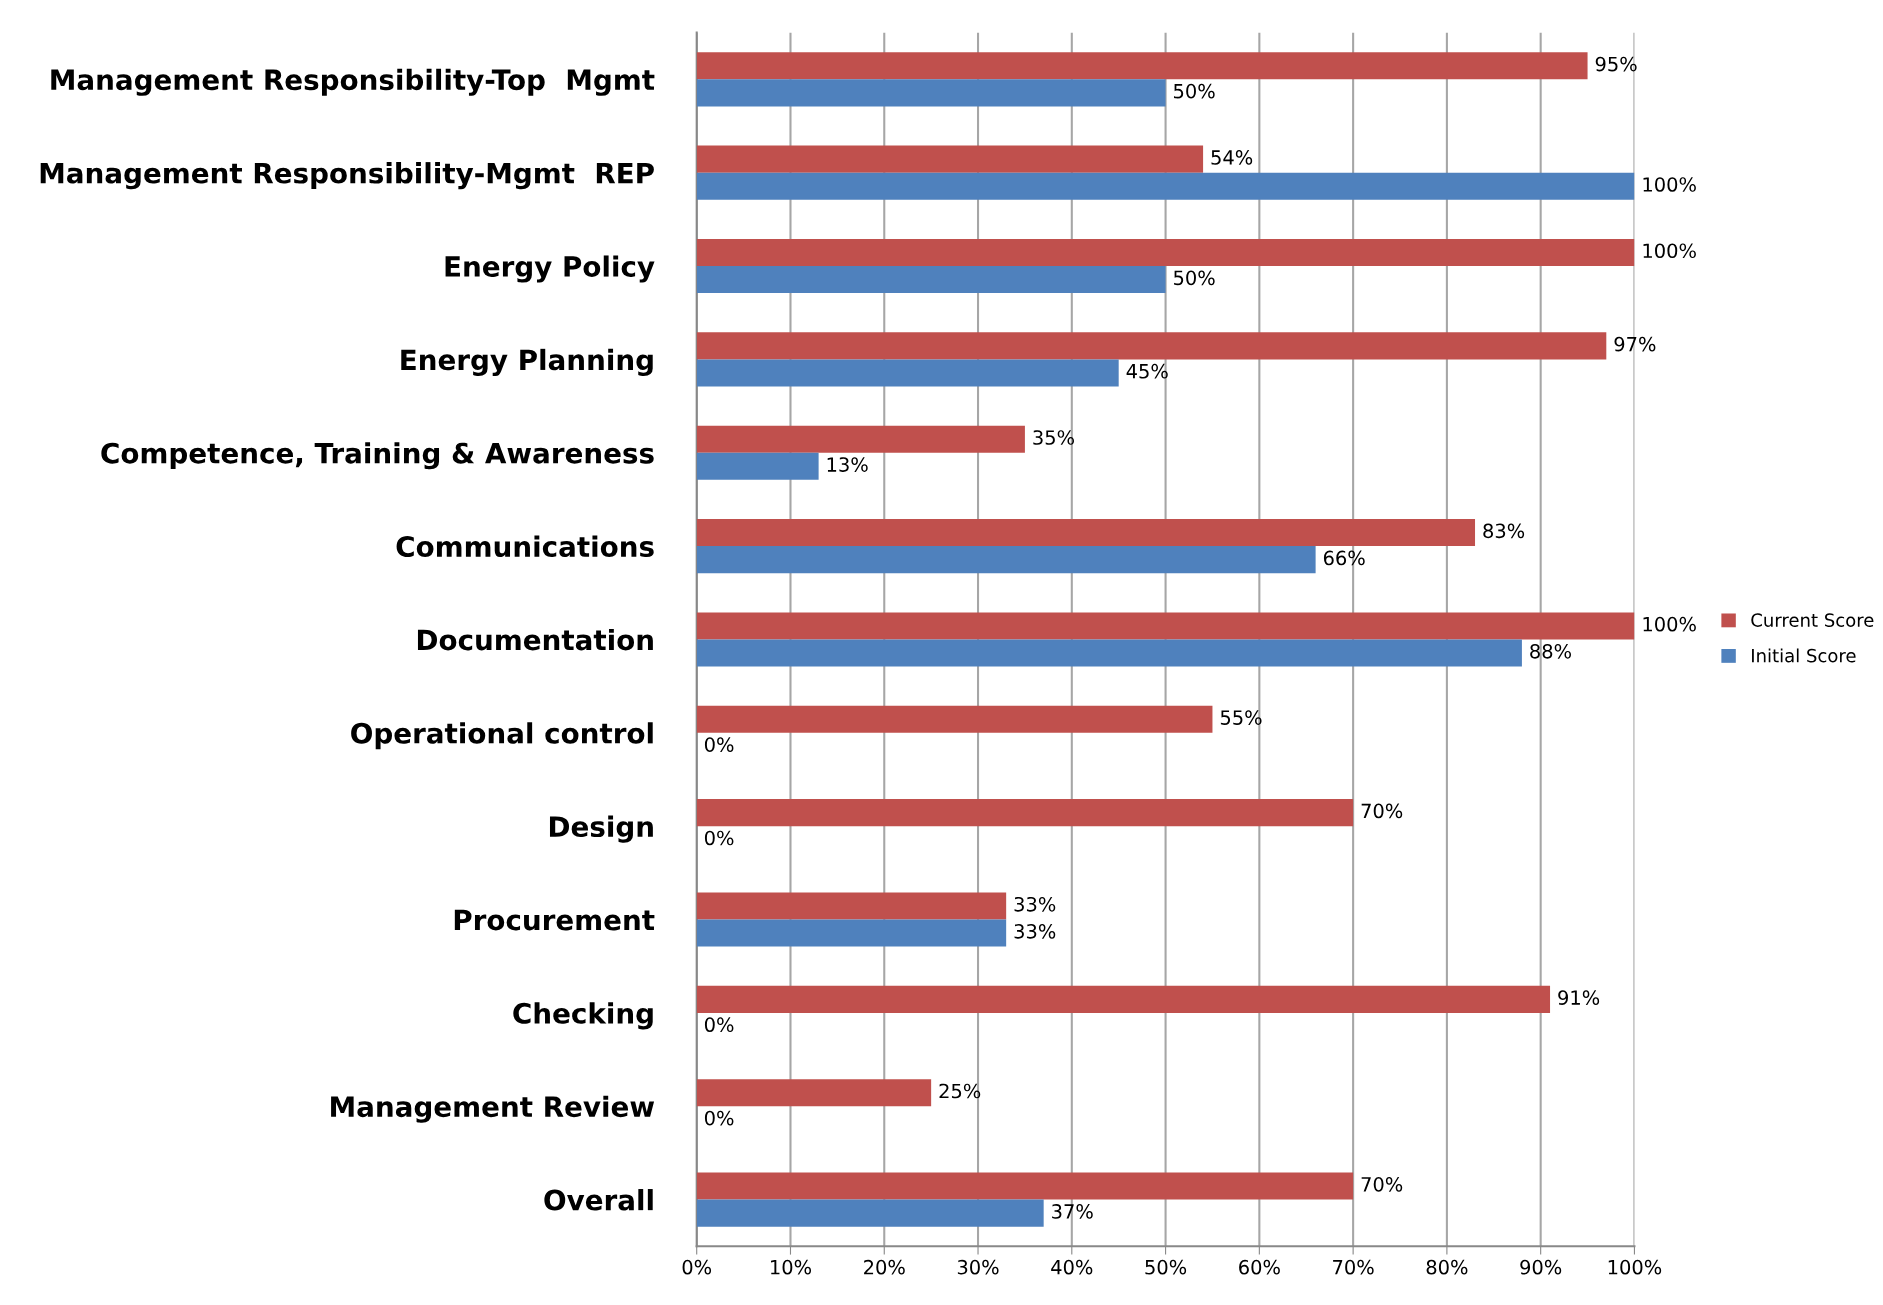  What do you see at coordinates (847, 464) in the screenshot?
I see `data-label: 13%` at bounding box center [847, 464].